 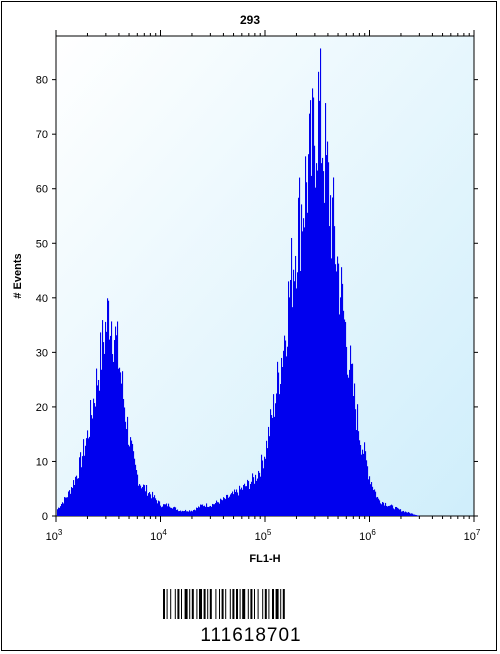 What do you see at coordinates (18, 275) in the screenshot?
I see `y-axis-label: # Events` at bounding box center [18, 275].